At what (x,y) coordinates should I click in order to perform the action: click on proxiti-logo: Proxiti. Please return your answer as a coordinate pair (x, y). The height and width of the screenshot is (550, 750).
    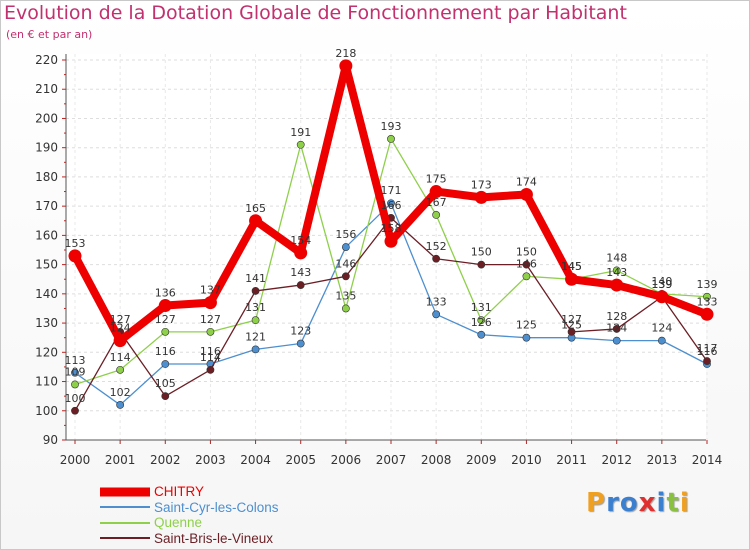
    Looking at the image, I should click on (638, 503).